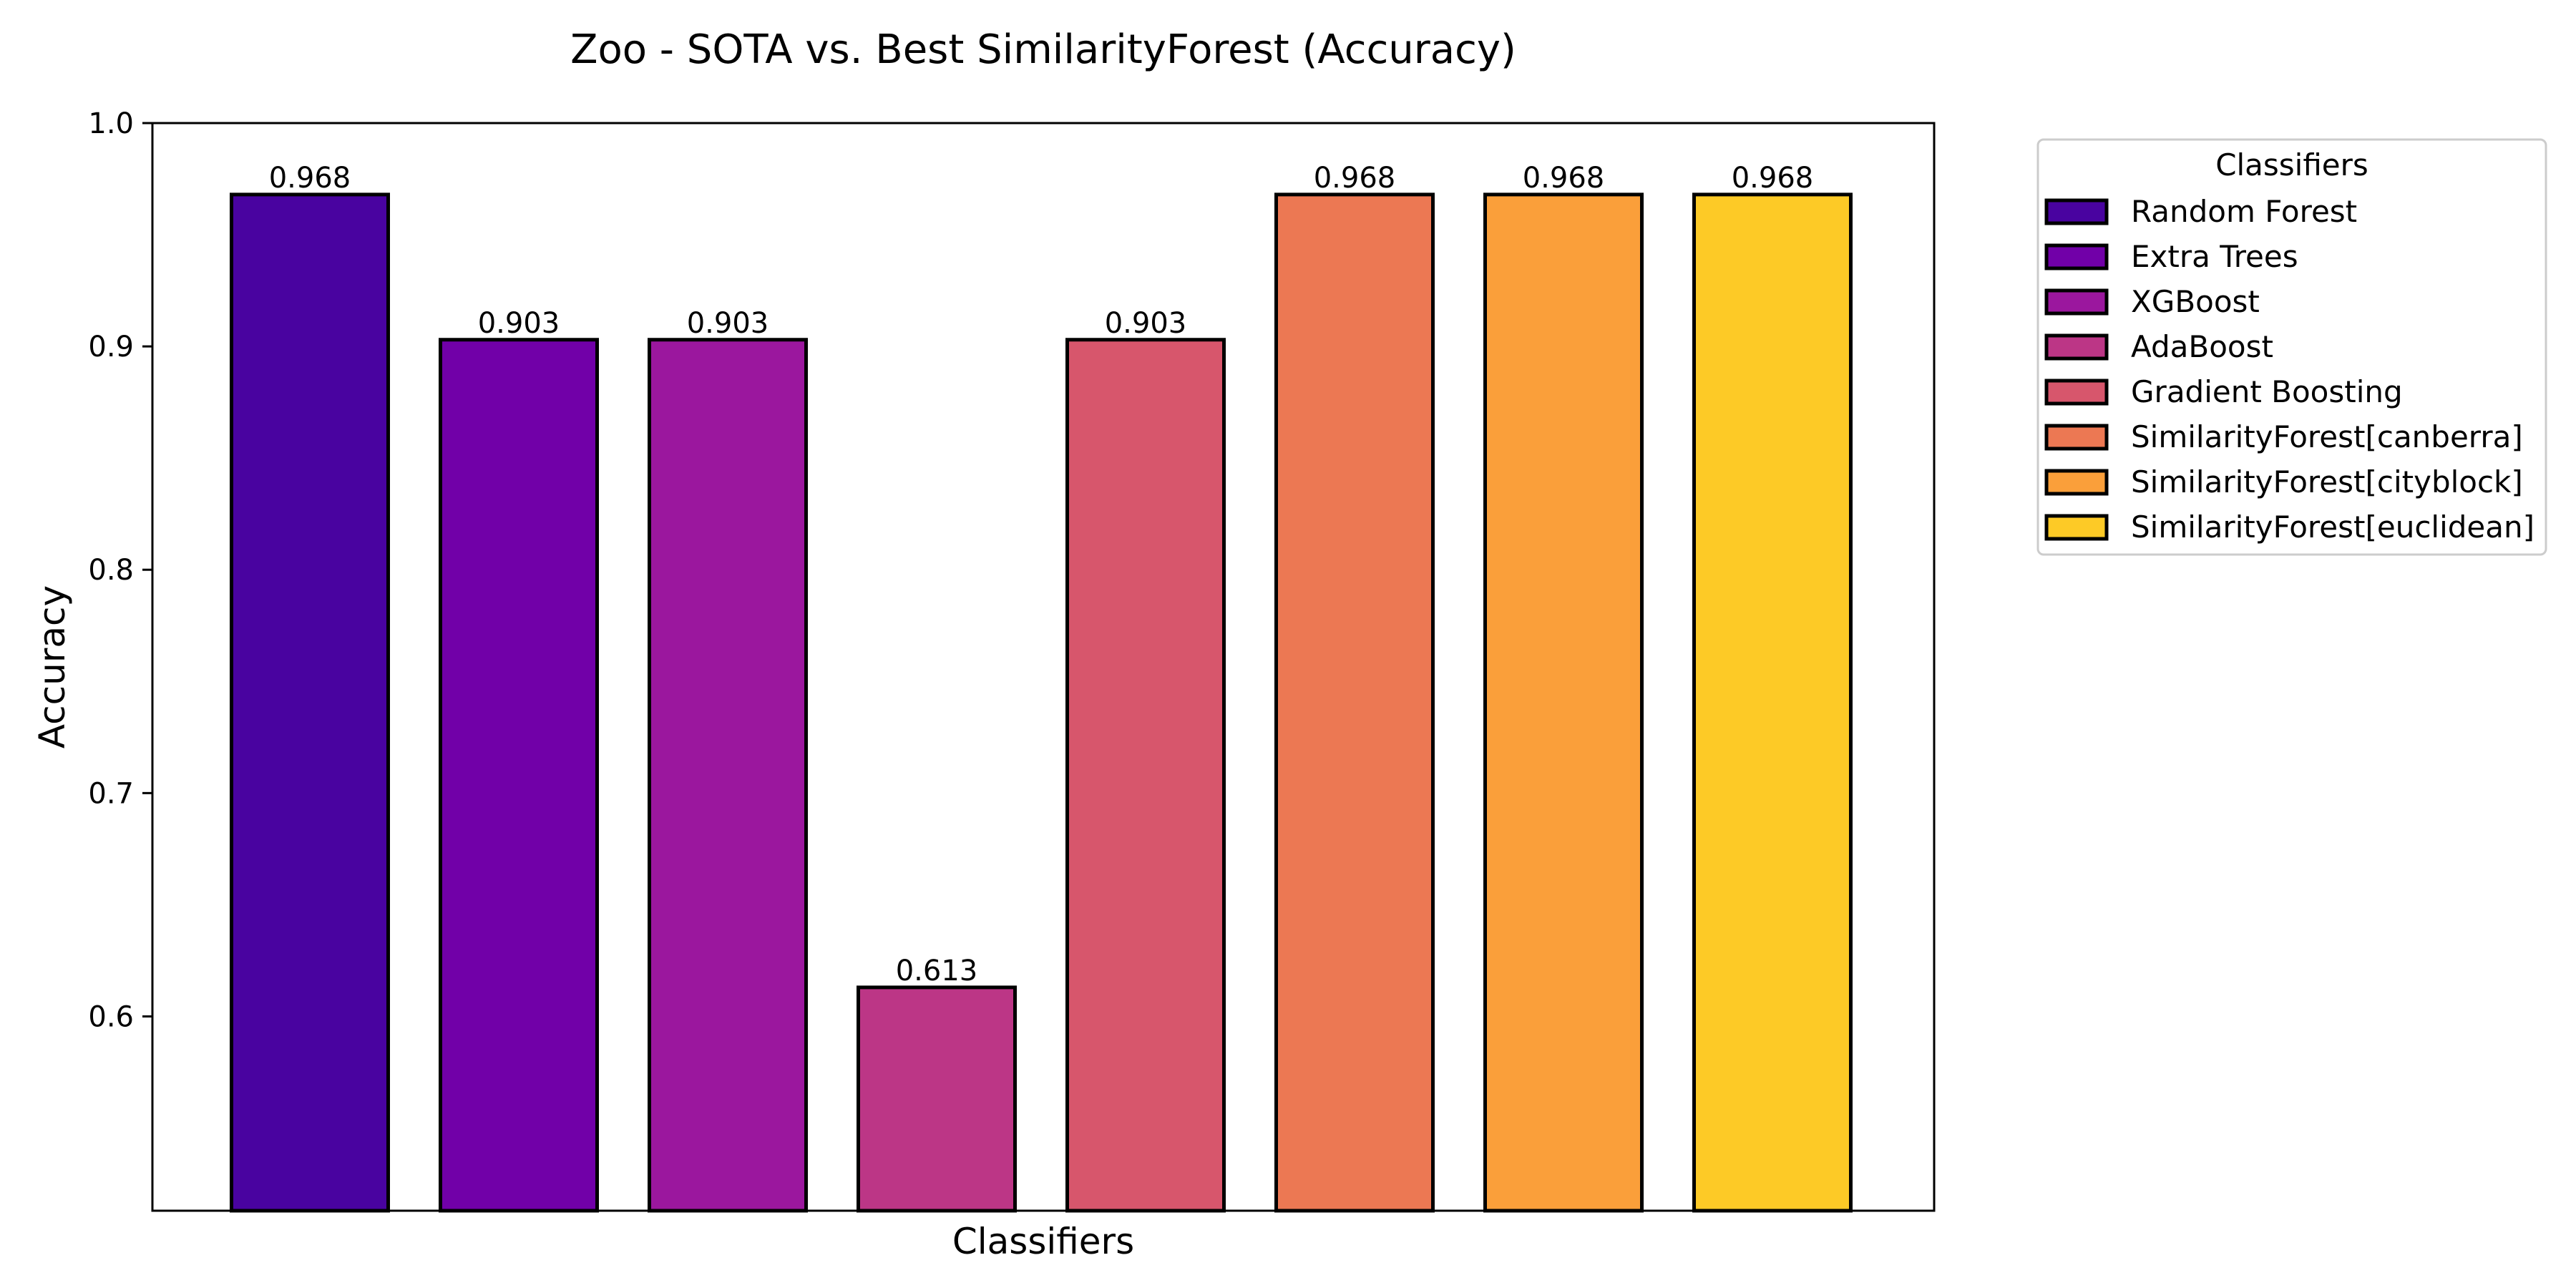  Describe the element at coordinates (2291, 164) in the screenshot. I see `legend-title: Classifiers` at that location.